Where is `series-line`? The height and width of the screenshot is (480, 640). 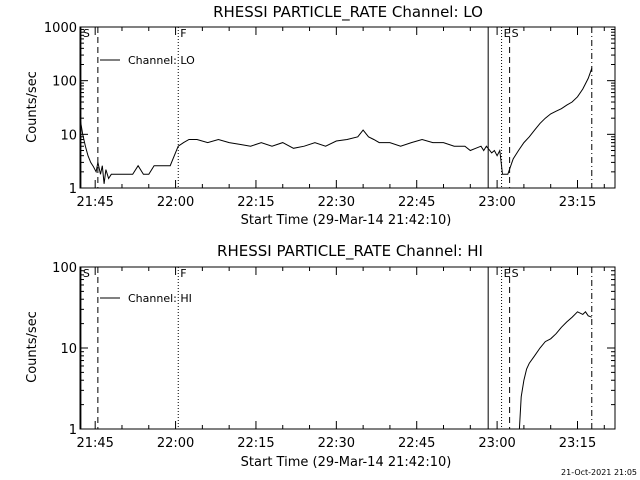
series-line is located at coordinates (555, 370).